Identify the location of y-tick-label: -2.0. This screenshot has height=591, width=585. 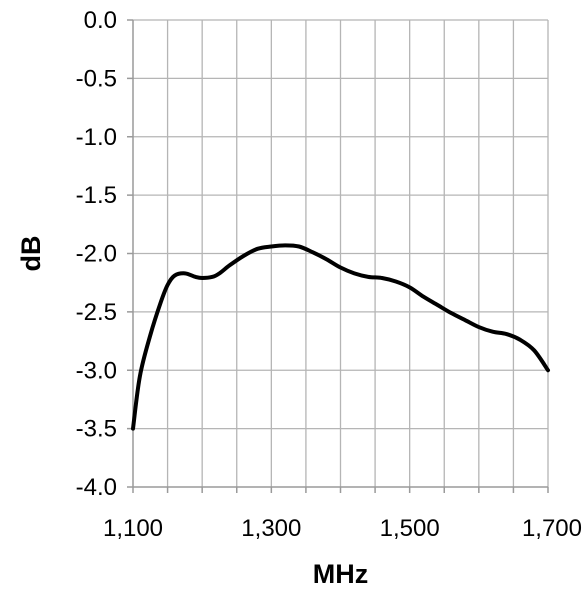
(96, 254).